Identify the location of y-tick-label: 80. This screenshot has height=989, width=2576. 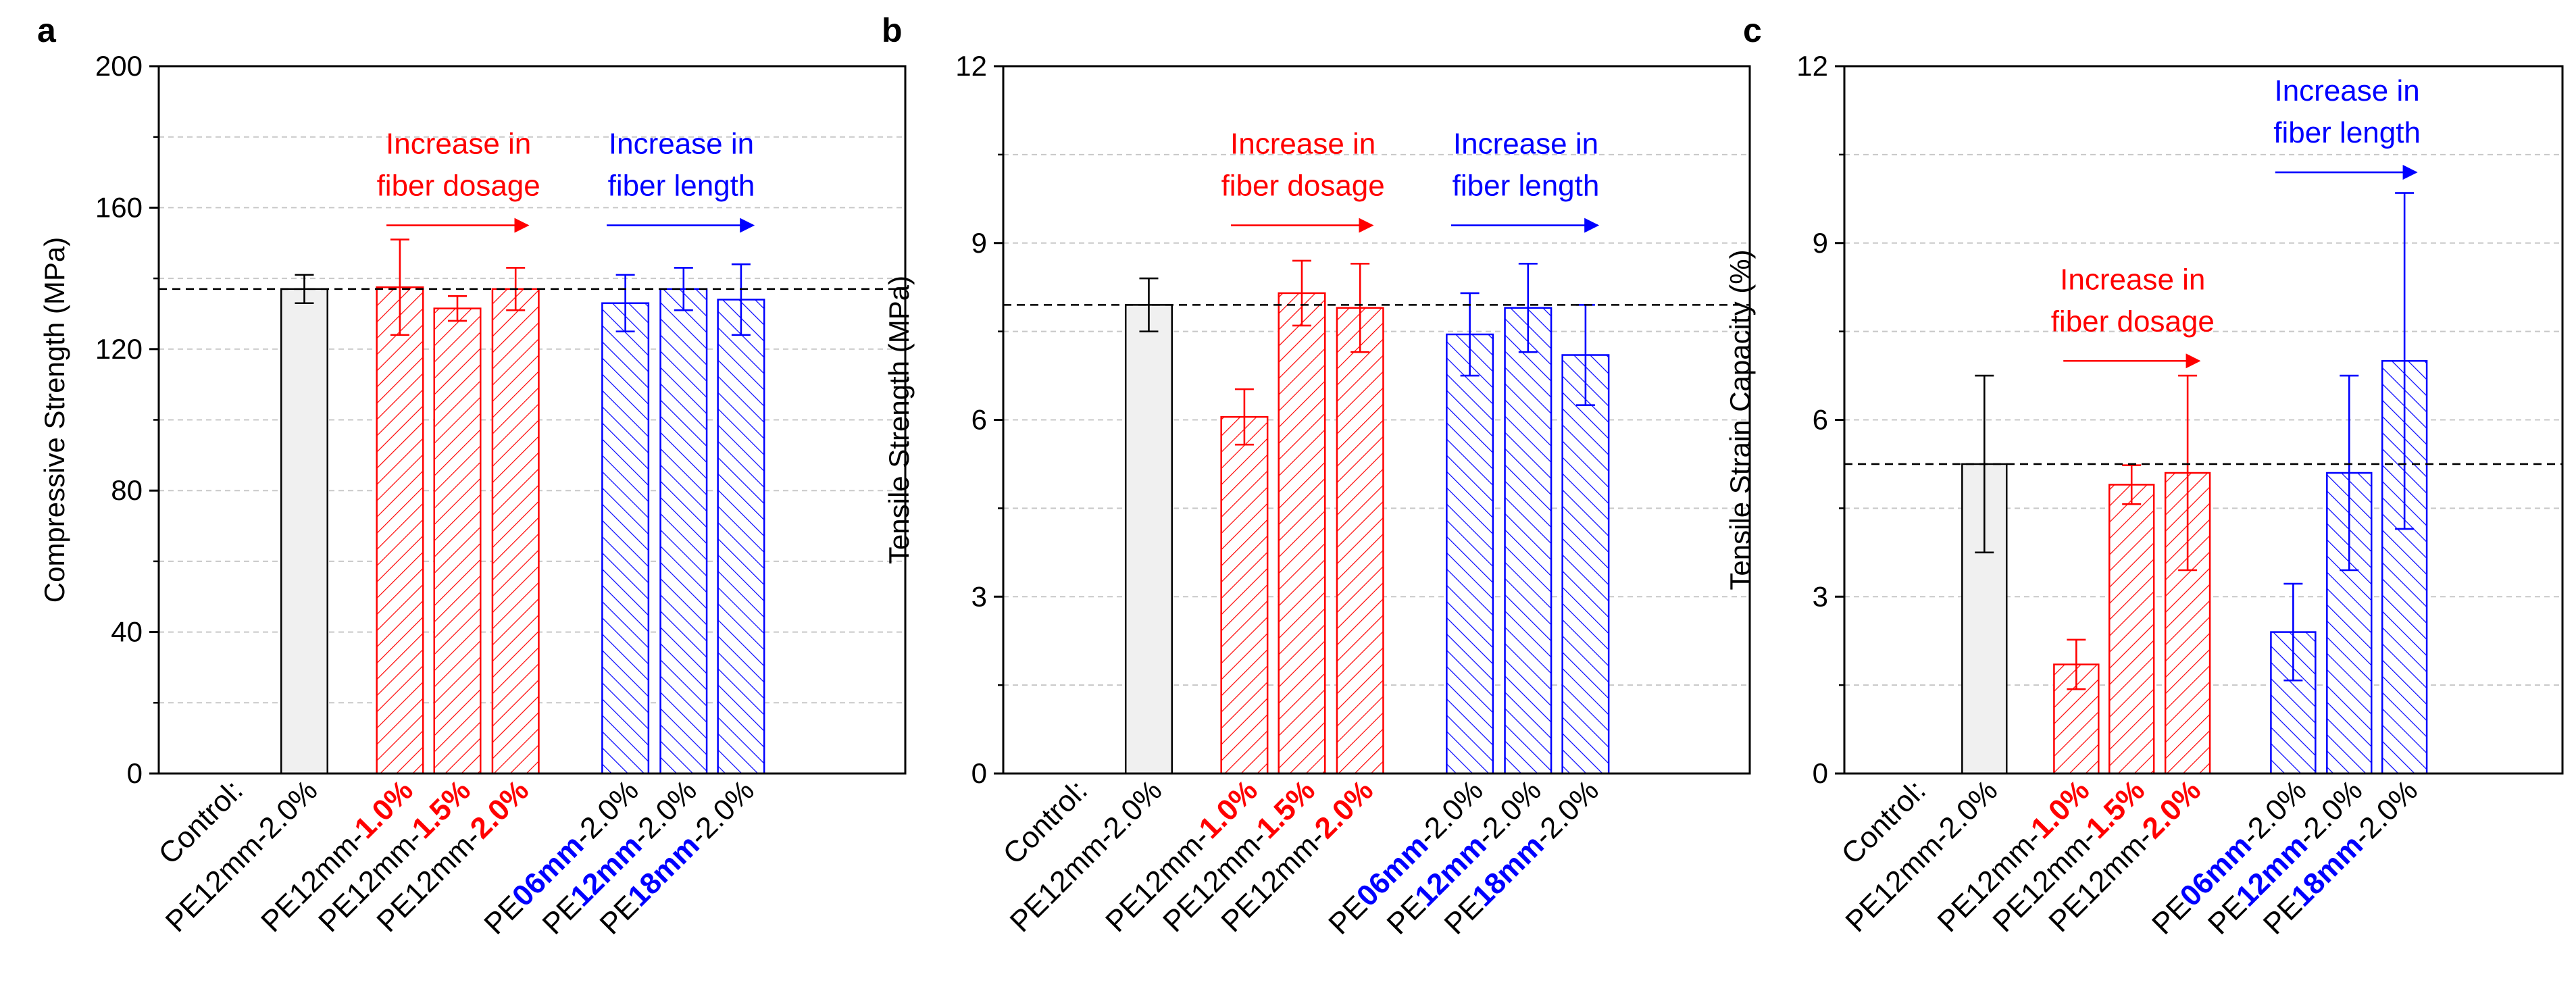
(127, 490).